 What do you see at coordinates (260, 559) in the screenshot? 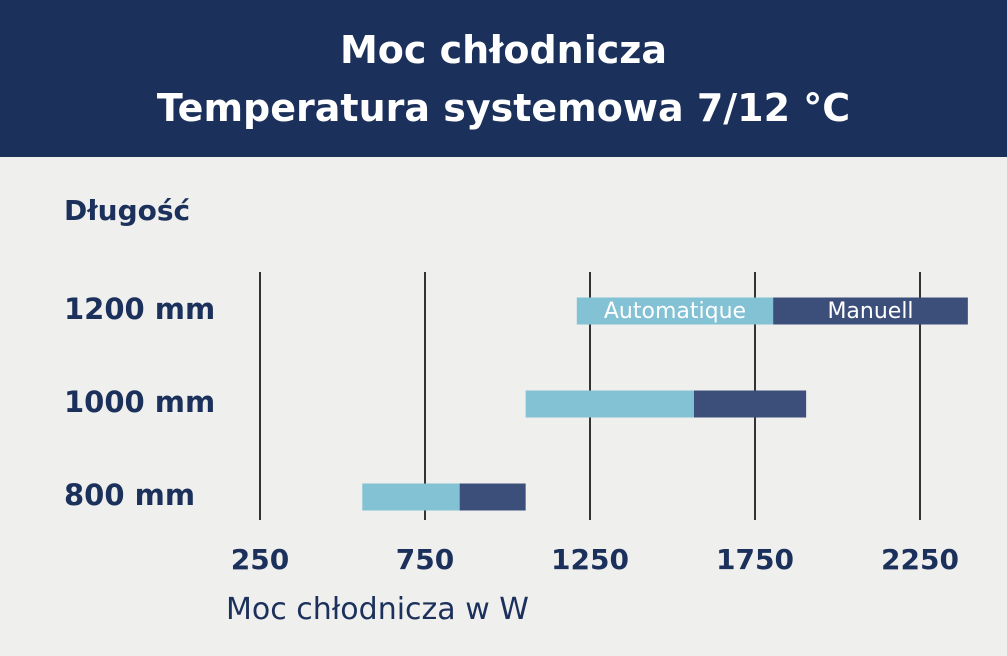
I see `x-tick-label-250: 250` at bounding box center [260, 559].